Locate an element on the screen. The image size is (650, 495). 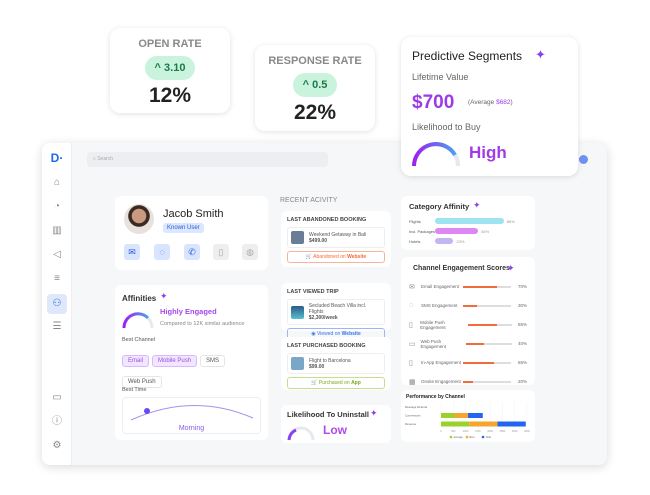
beach-thumbnail is located at coordinates (297, 312).